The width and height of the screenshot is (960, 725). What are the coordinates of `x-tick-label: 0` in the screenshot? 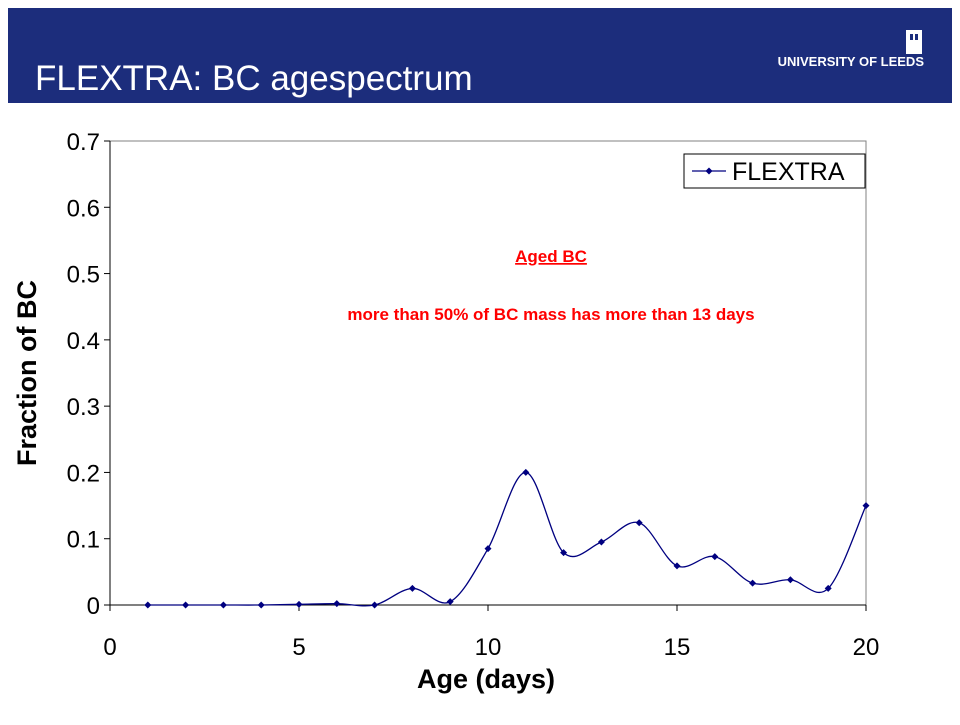 It's located at (109, 647).